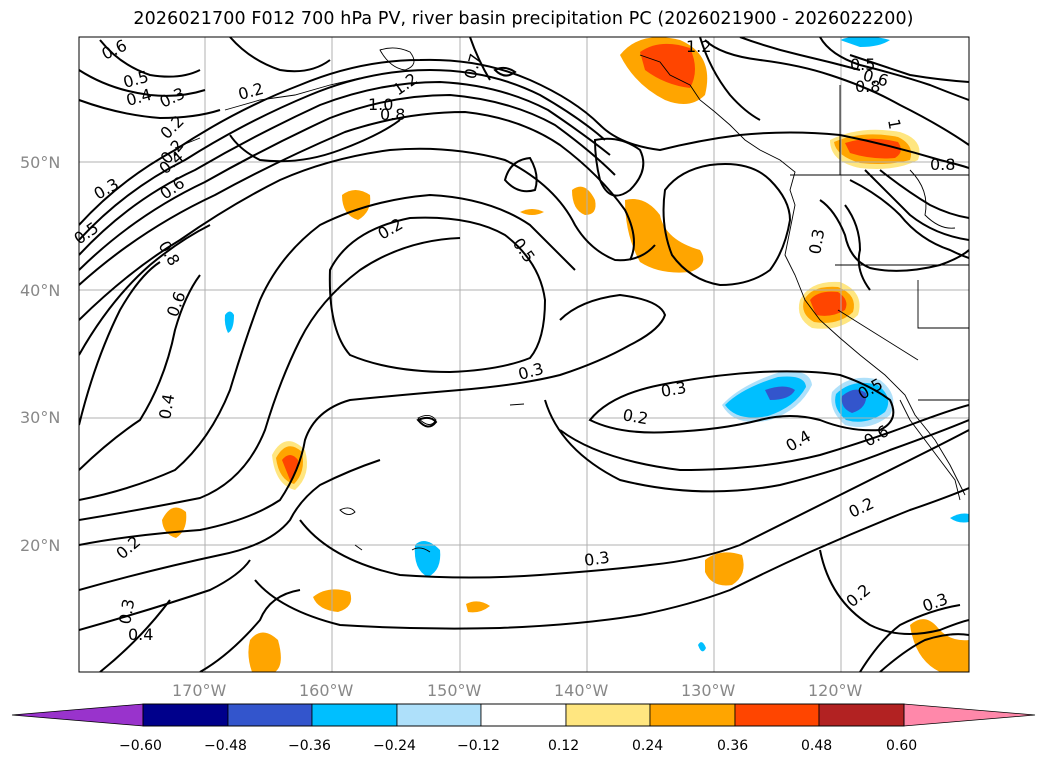 This screenshot has width=1047, height=765. What do you see at coordinates (862, 64) in the screenshot?
I see `contour-label: 0.5` at bounding box center [862, 64].